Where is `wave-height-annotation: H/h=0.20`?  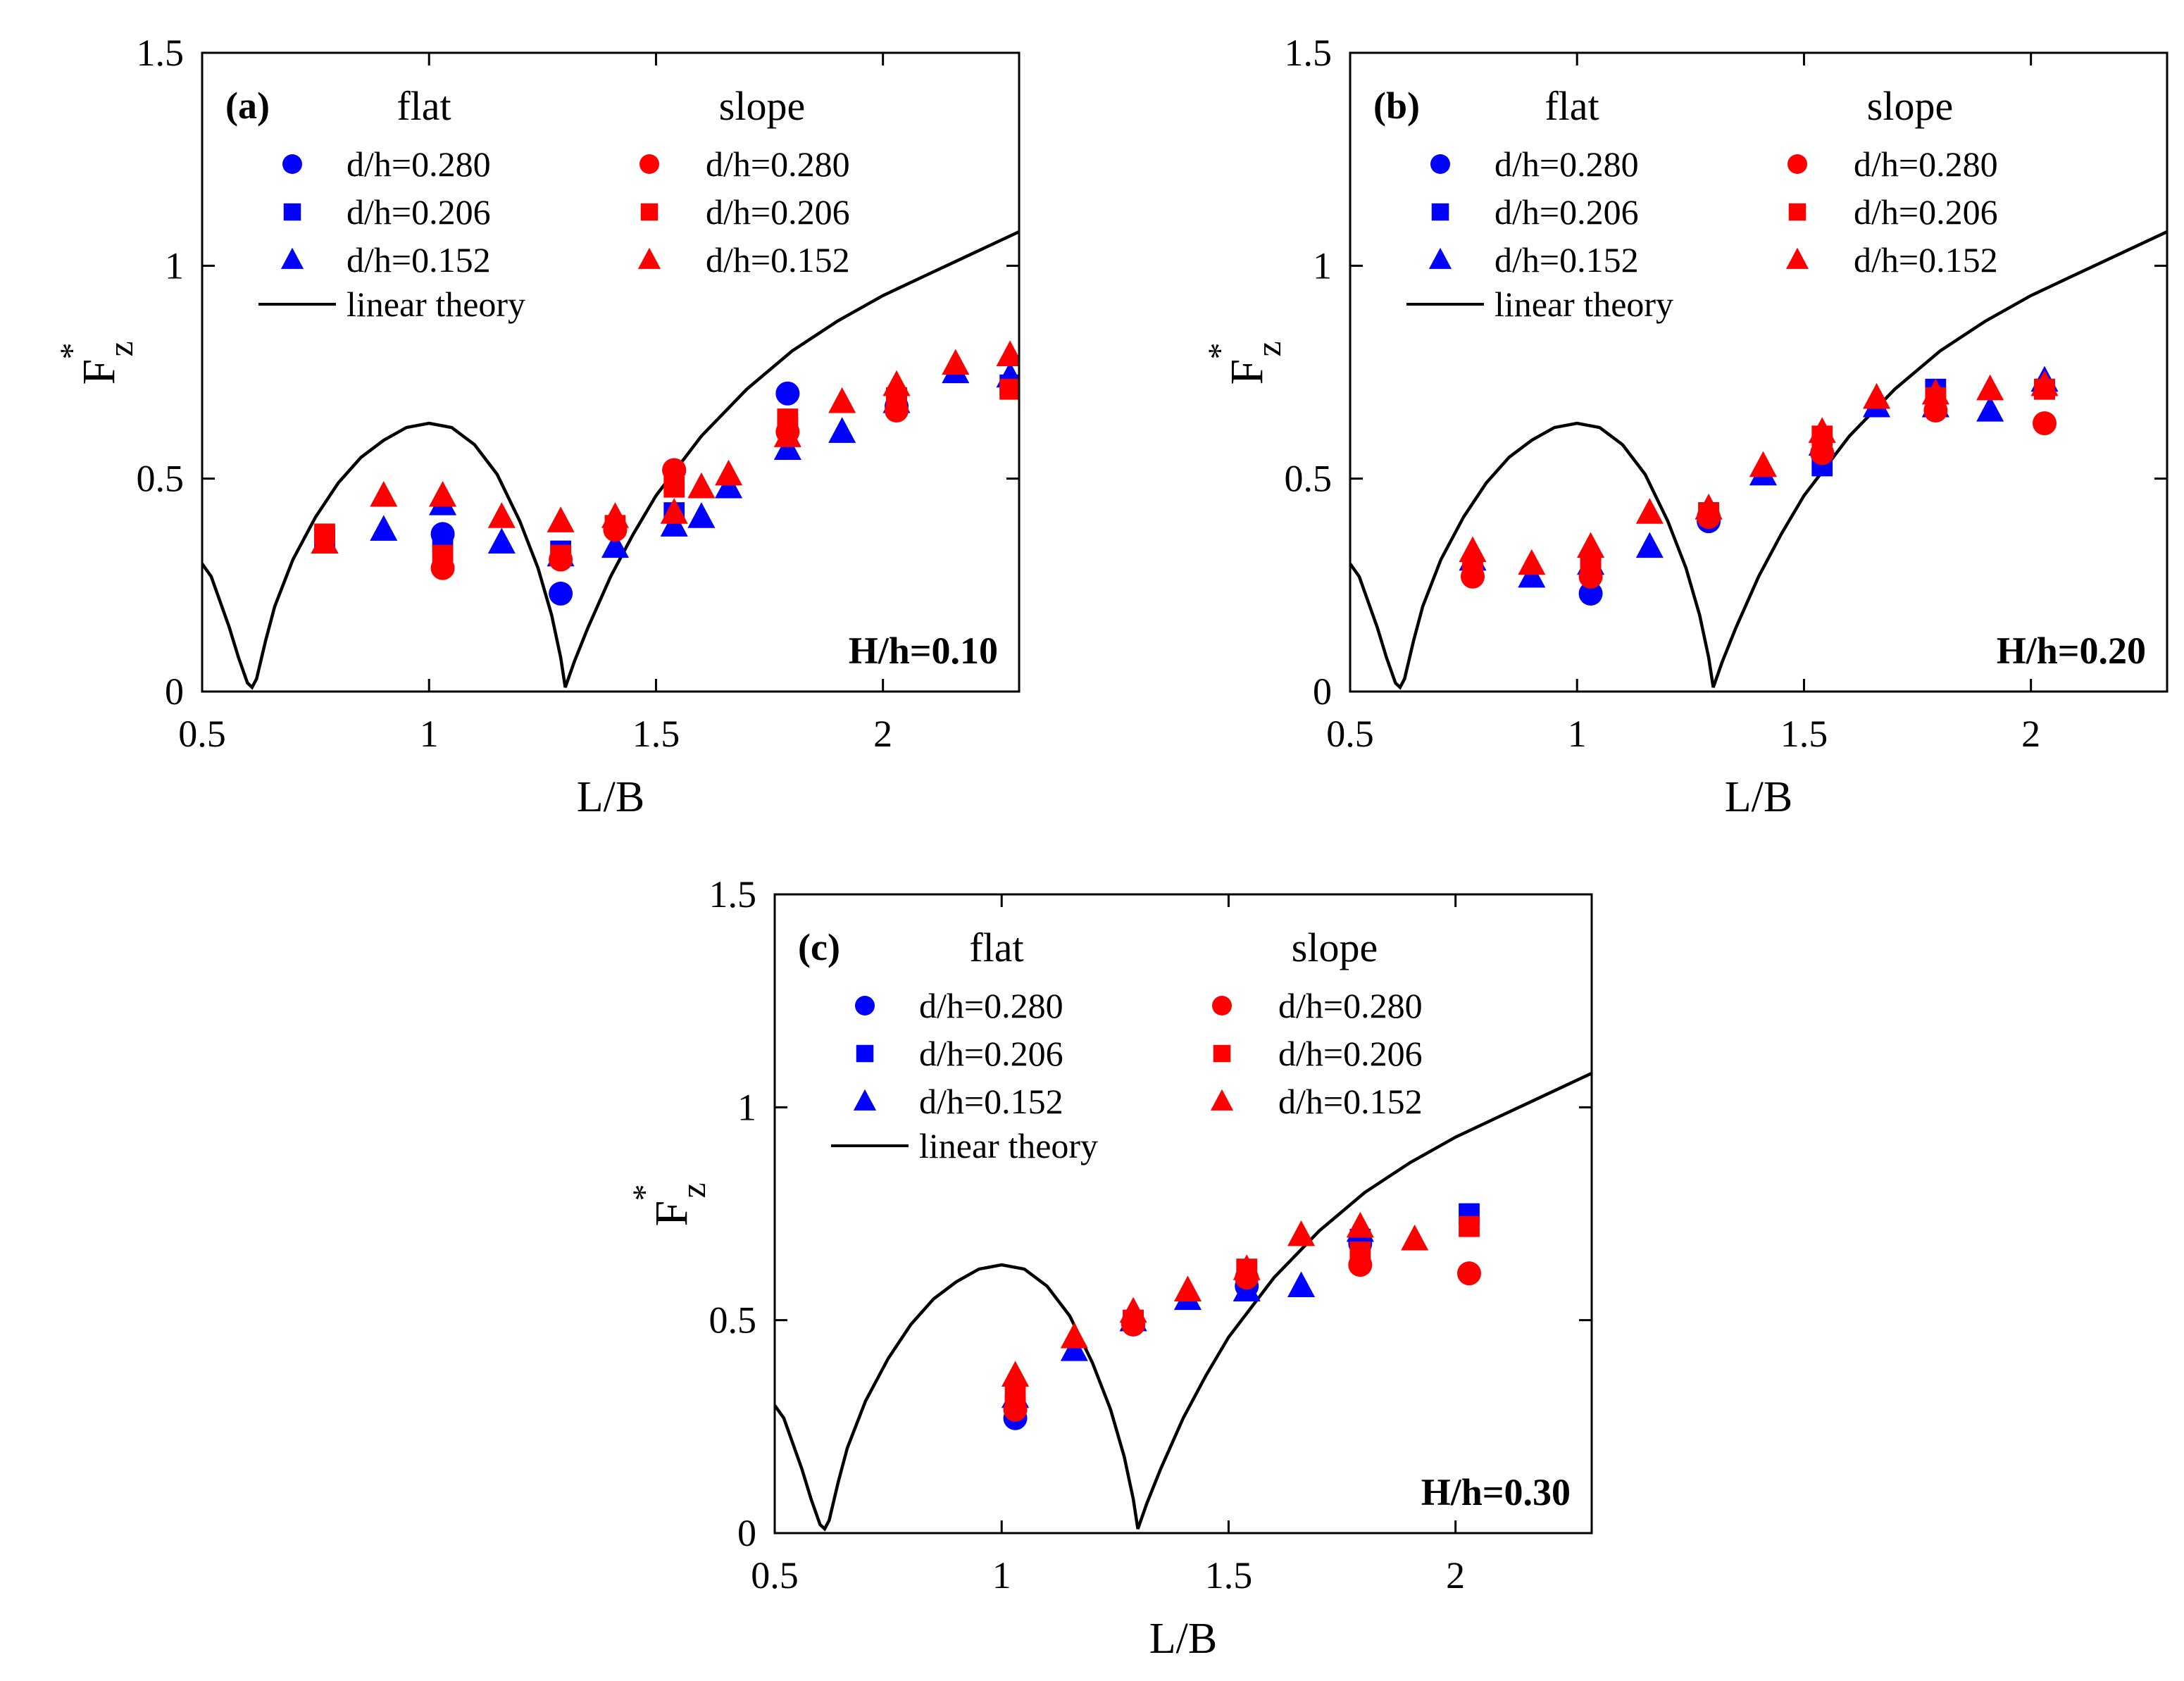
wave-height-annotation: H/h=0.20 is located at coordinates (2071, 651).